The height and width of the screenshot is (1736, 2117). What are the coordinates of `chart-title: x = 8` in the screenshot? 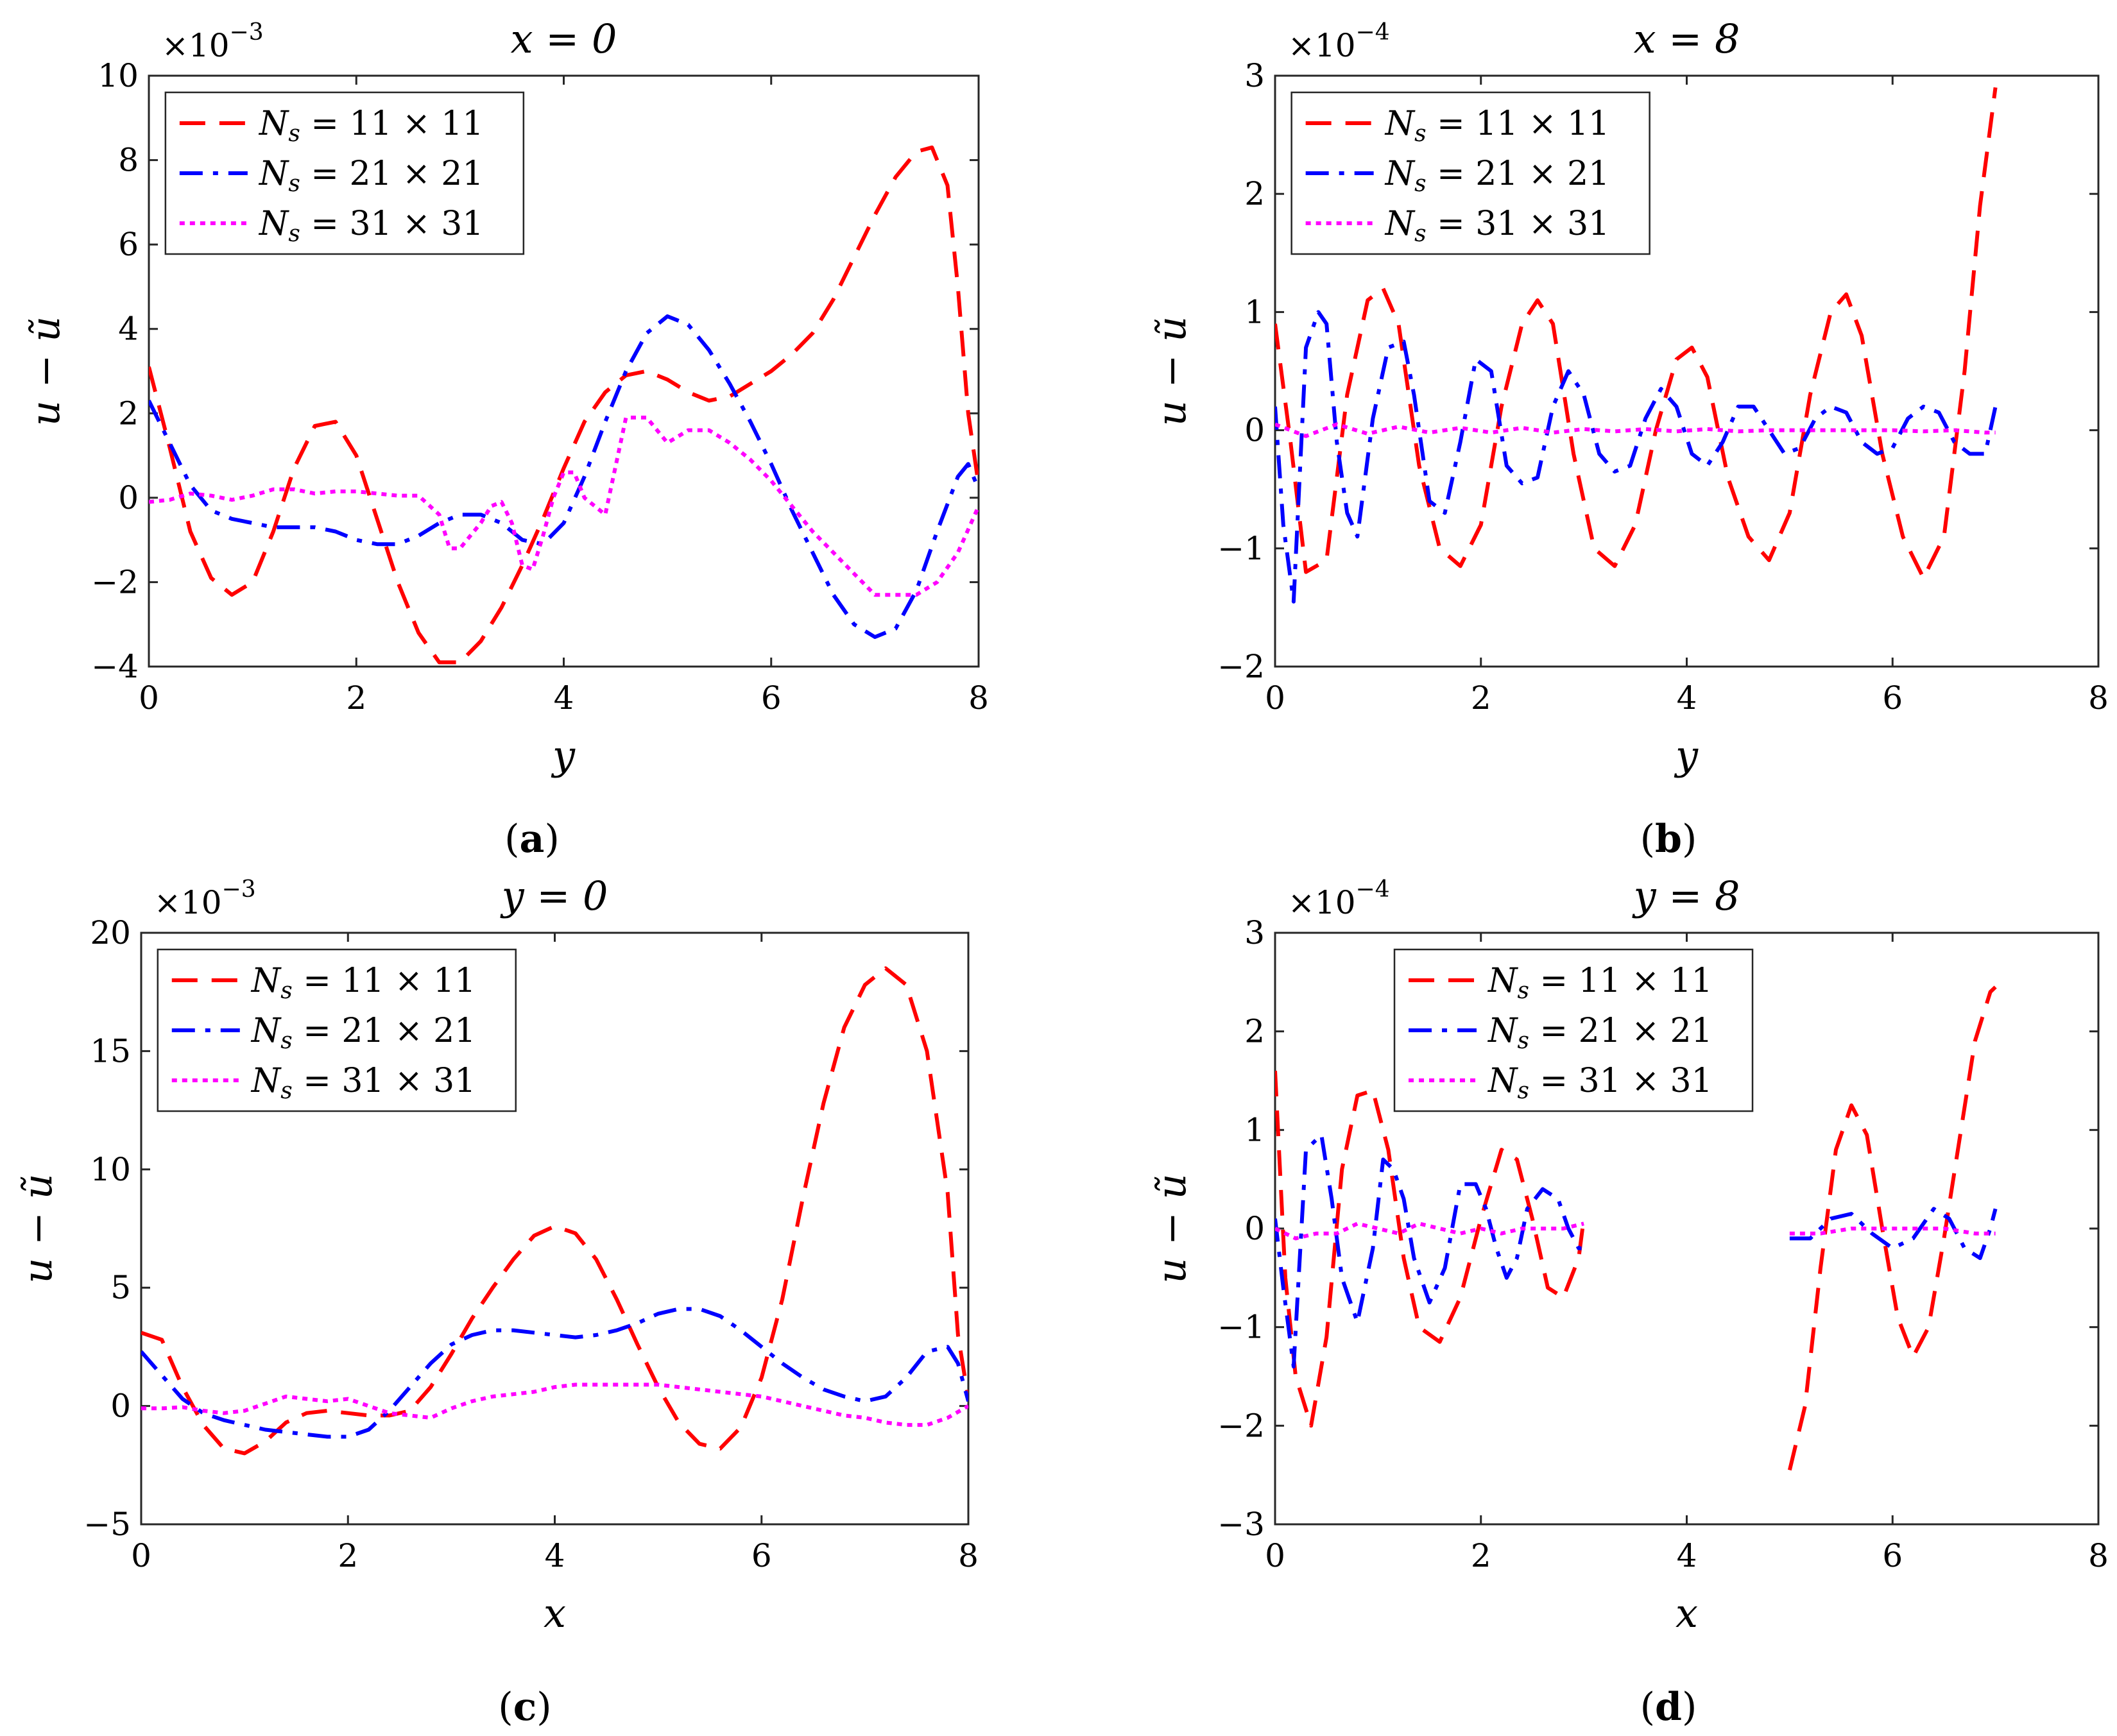 It's located at (1687, 38).